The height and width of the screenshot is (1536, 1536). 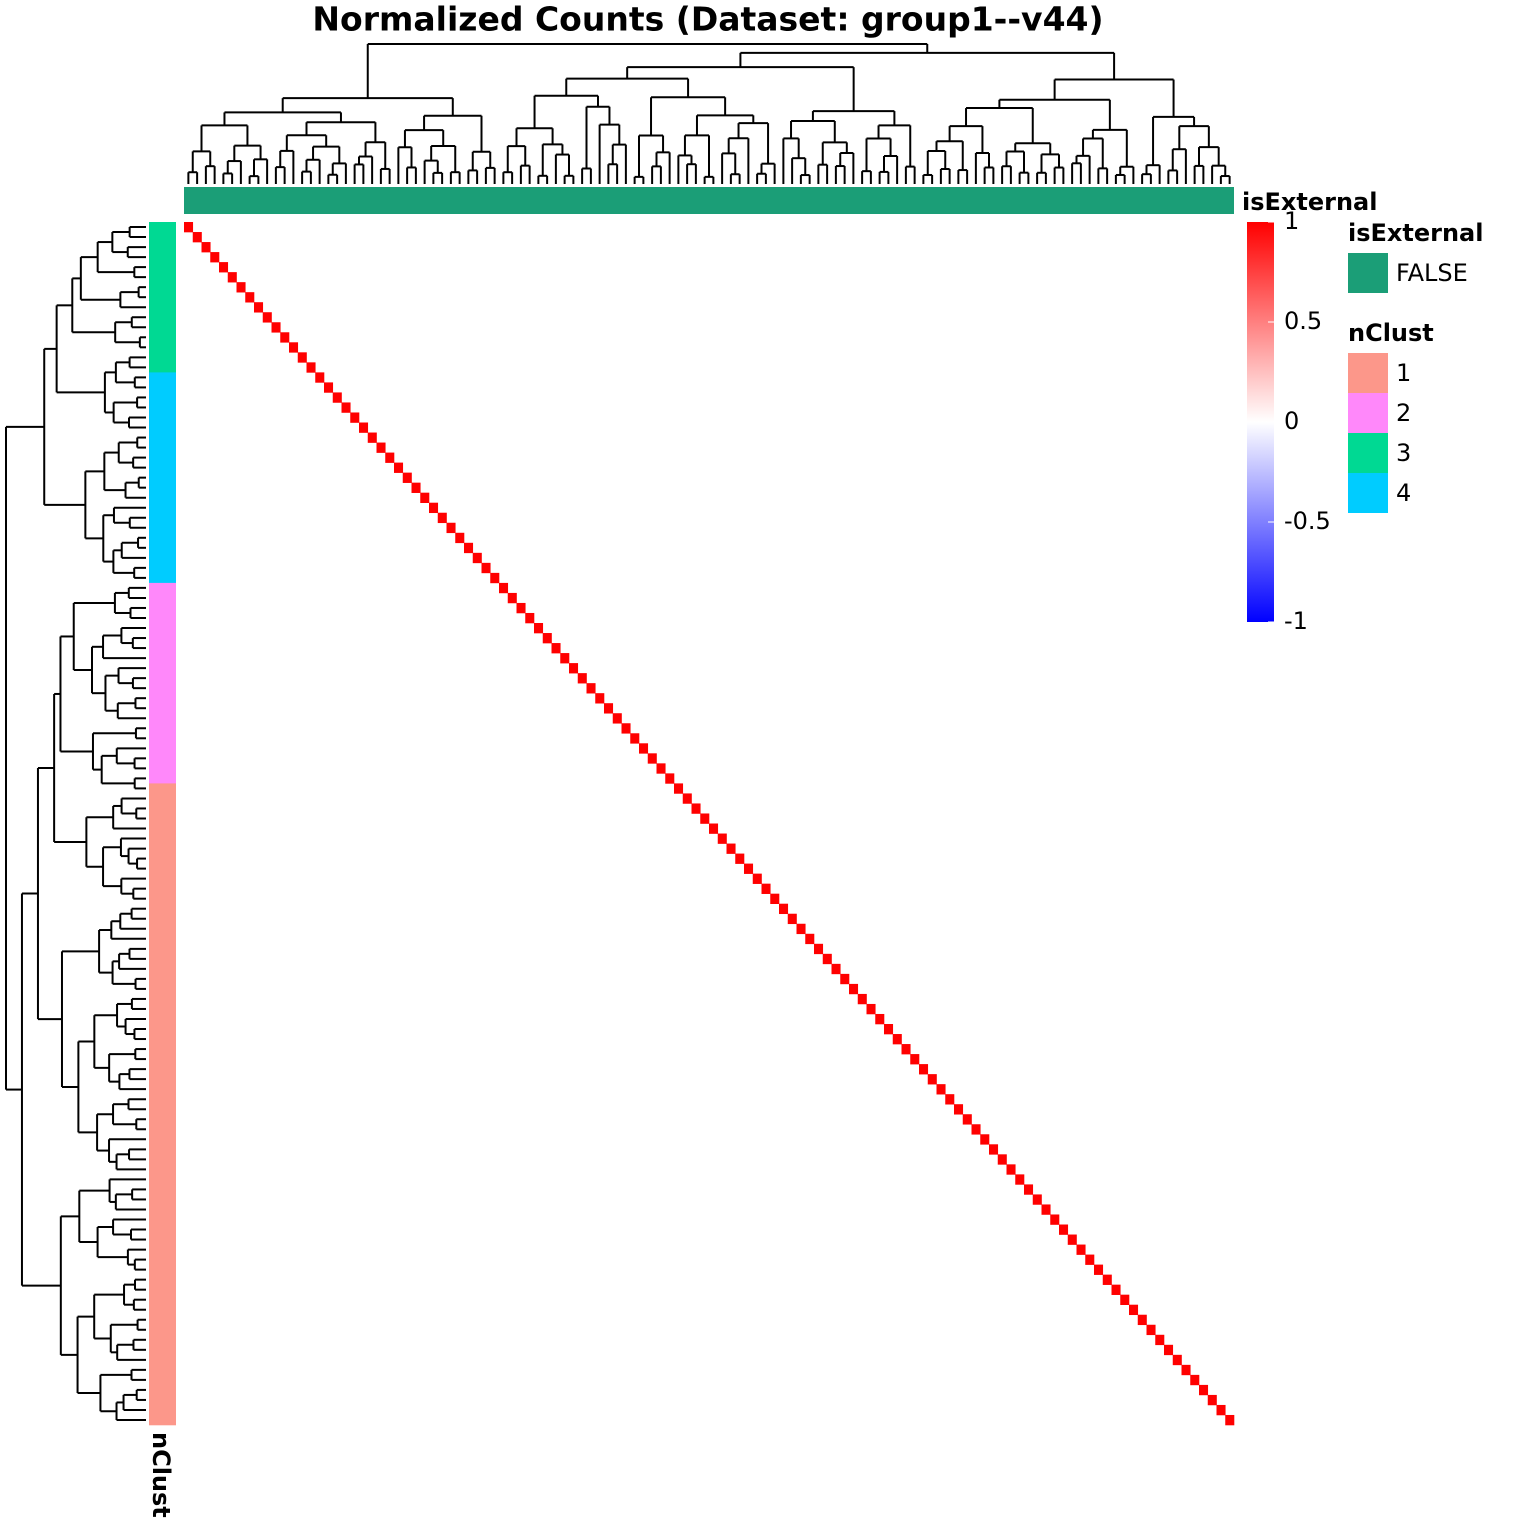 I want to click on colorbar-tick-label: 1, so click(x=1291, y=221).